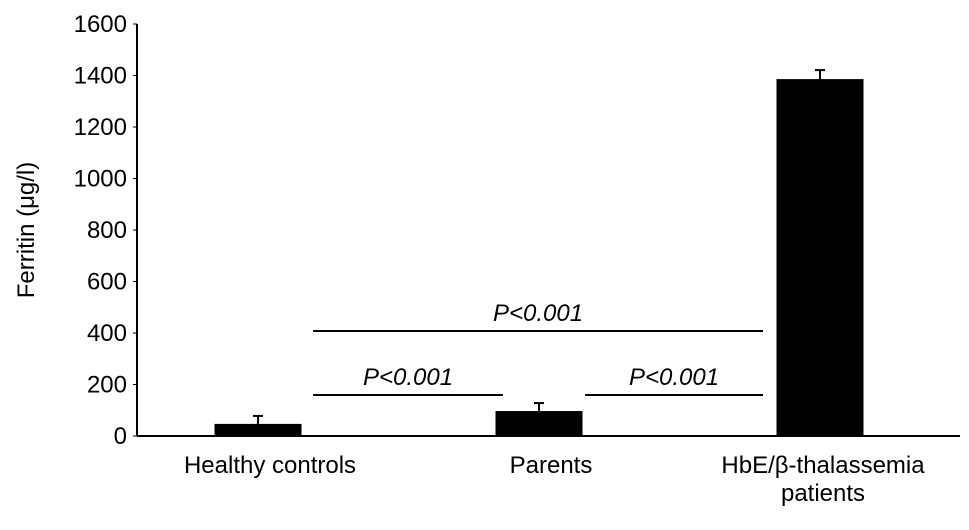 This screenshot has height=530, width=969. I want to click on y-tick-label: 0, so click(120, 436).